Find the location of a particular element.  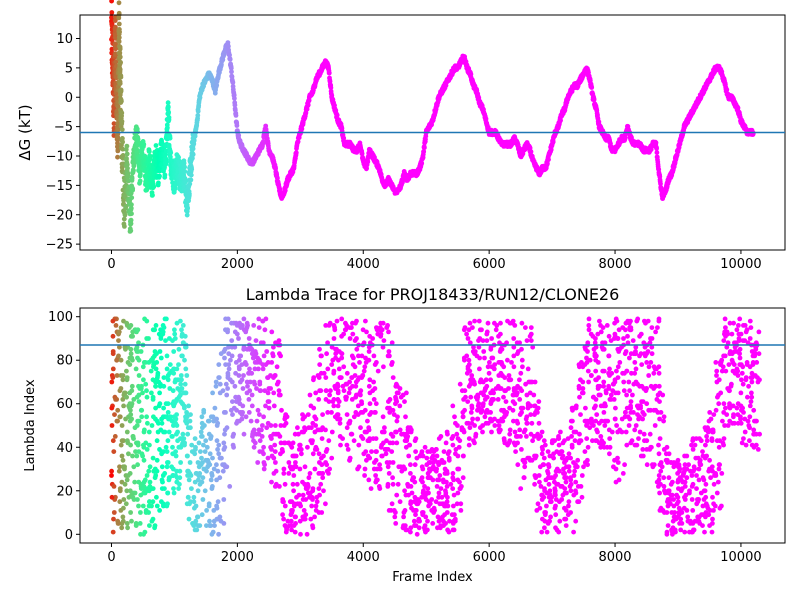

y-tick-label: 5 is located at coordinates (69, 68).